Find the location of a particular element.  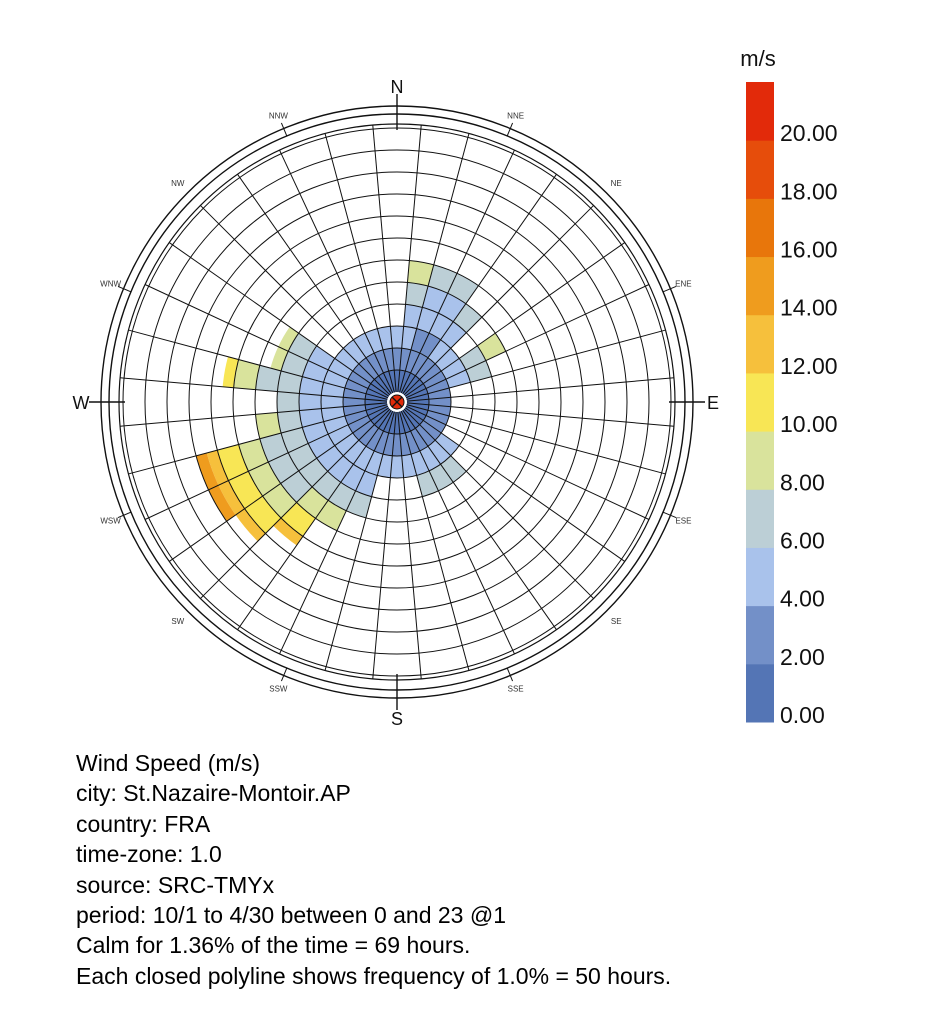

legend-tick-label: 0.00 is located at coordinates (802, 715).